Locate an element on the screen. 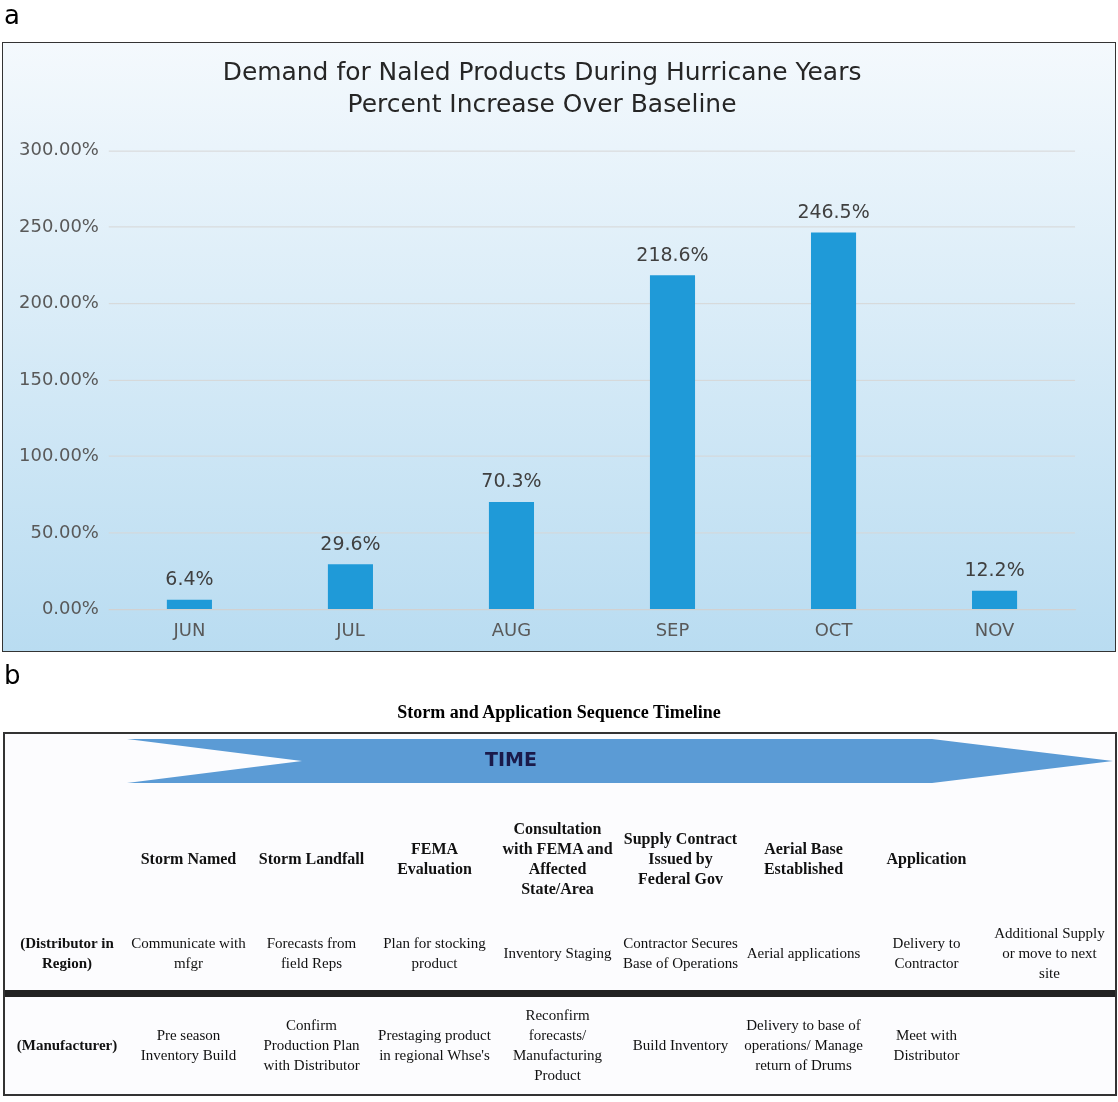 Image resolution: width=1118 pixels, height=1102 pixels. text: Aerial applications is located at coordinates (803, 953).